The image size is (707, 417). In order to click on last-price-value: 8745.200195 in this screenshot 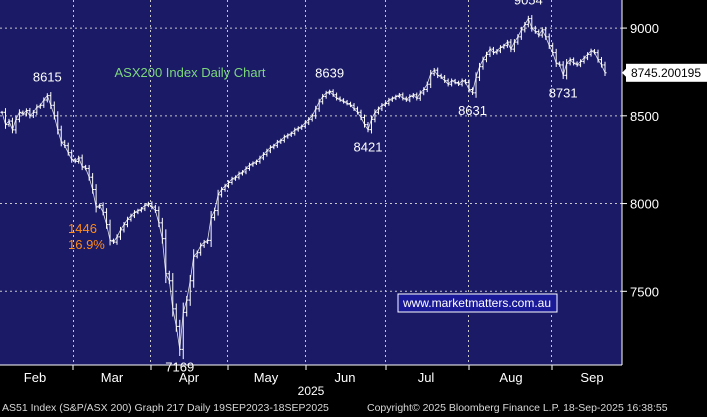, I will do `click(666, 73)`.